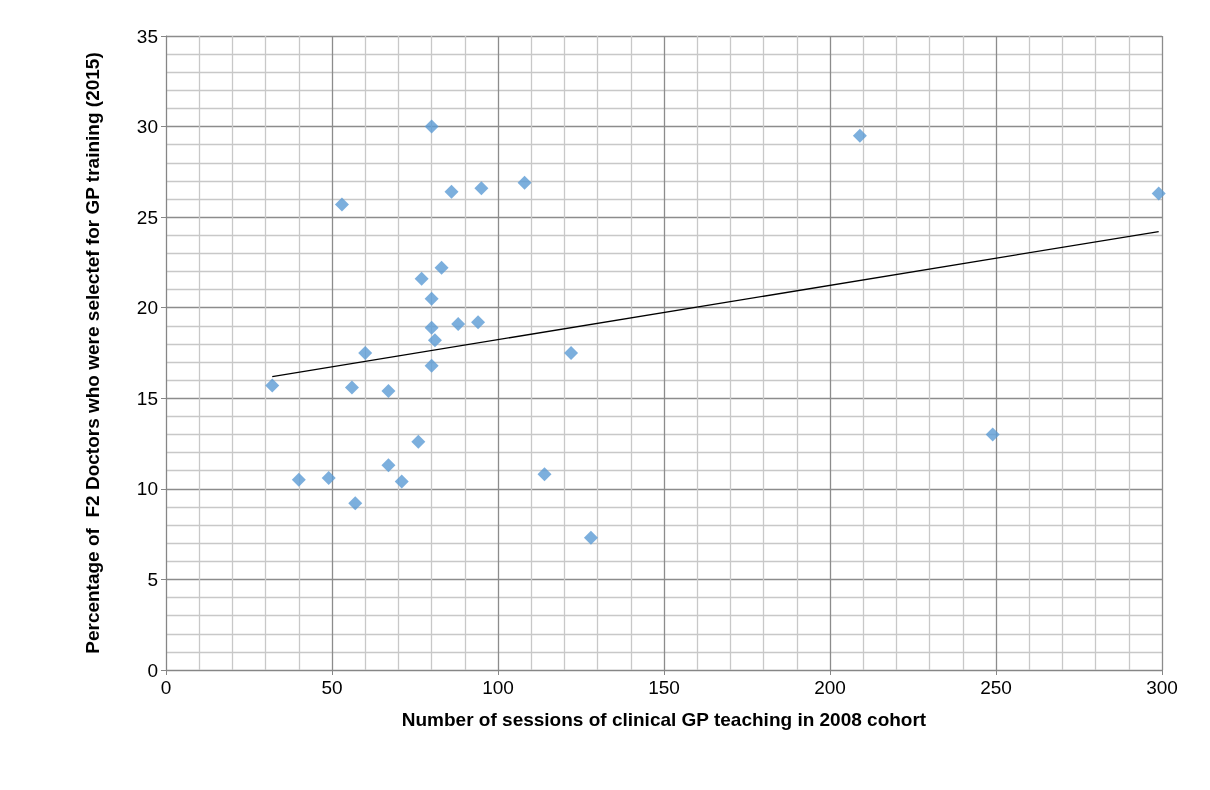 This screenshot has width=1210, height=790. Describe the element at coordinates (332, 687) in the screenshot. I see `x-tick-label: 50` at that location.